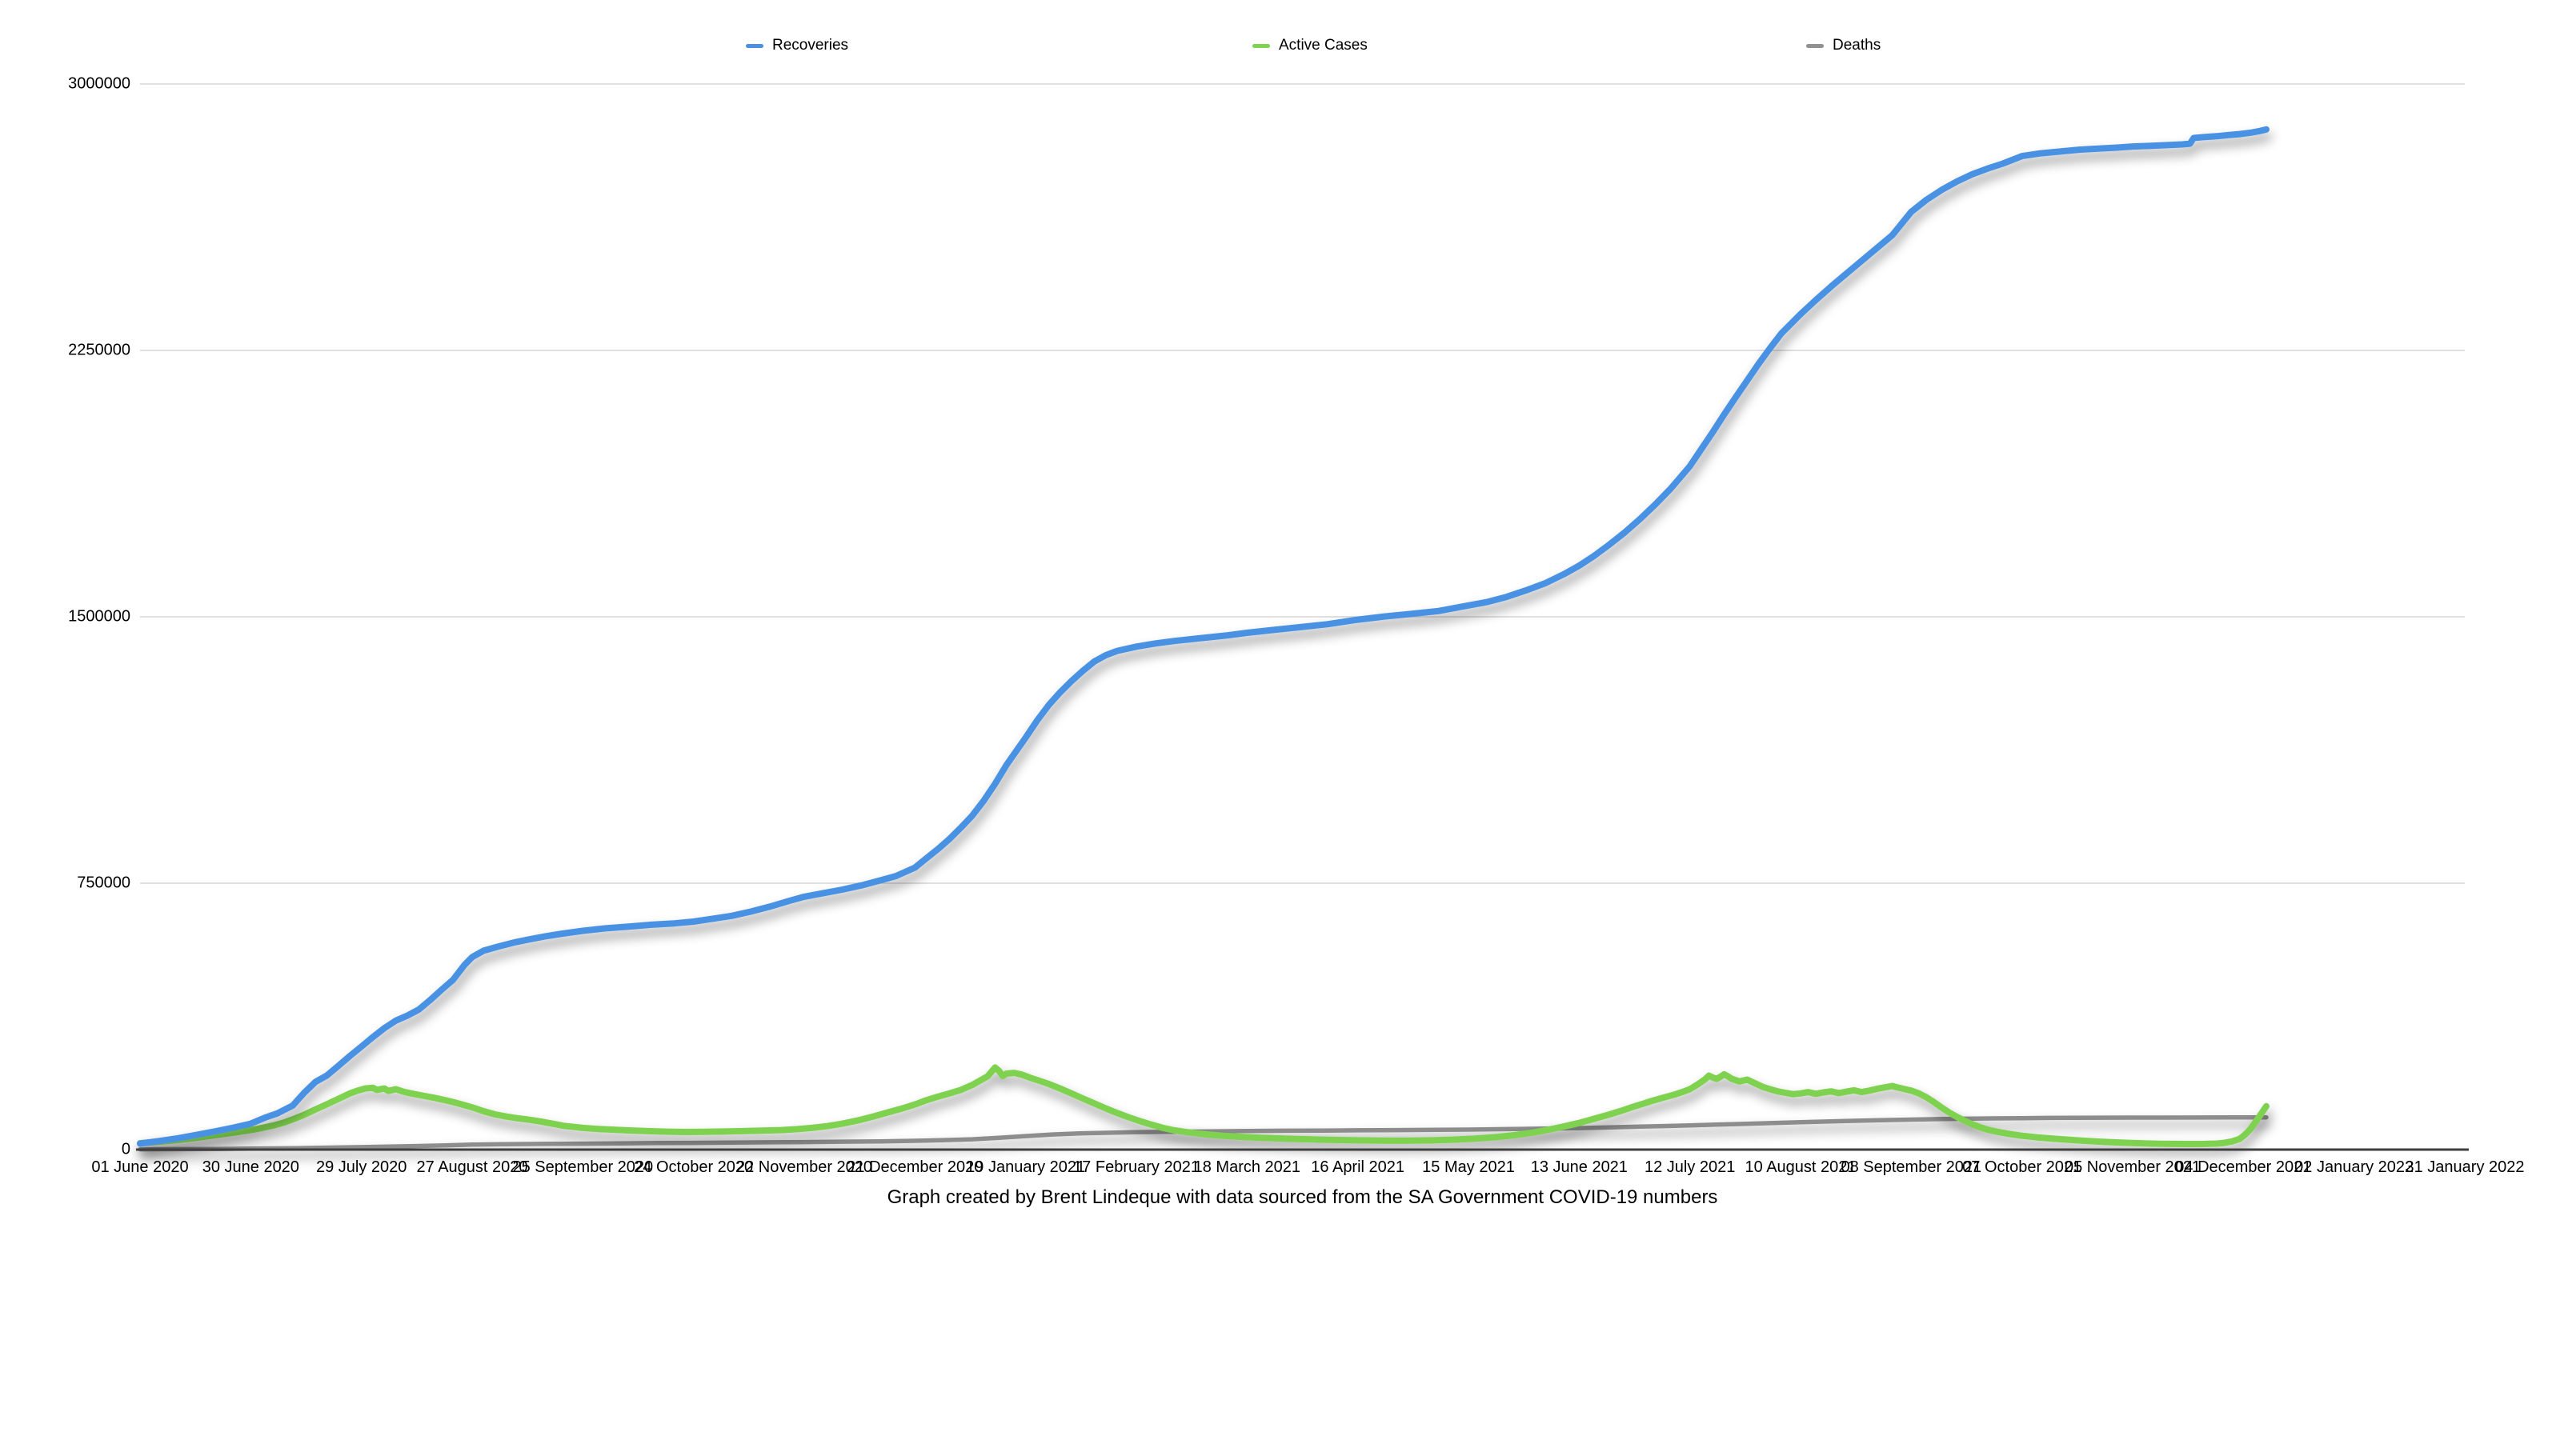 The height and width of the screenshot is (1456, 2572). I want to click on y-tick-label: 3000000, so click(99, 83).